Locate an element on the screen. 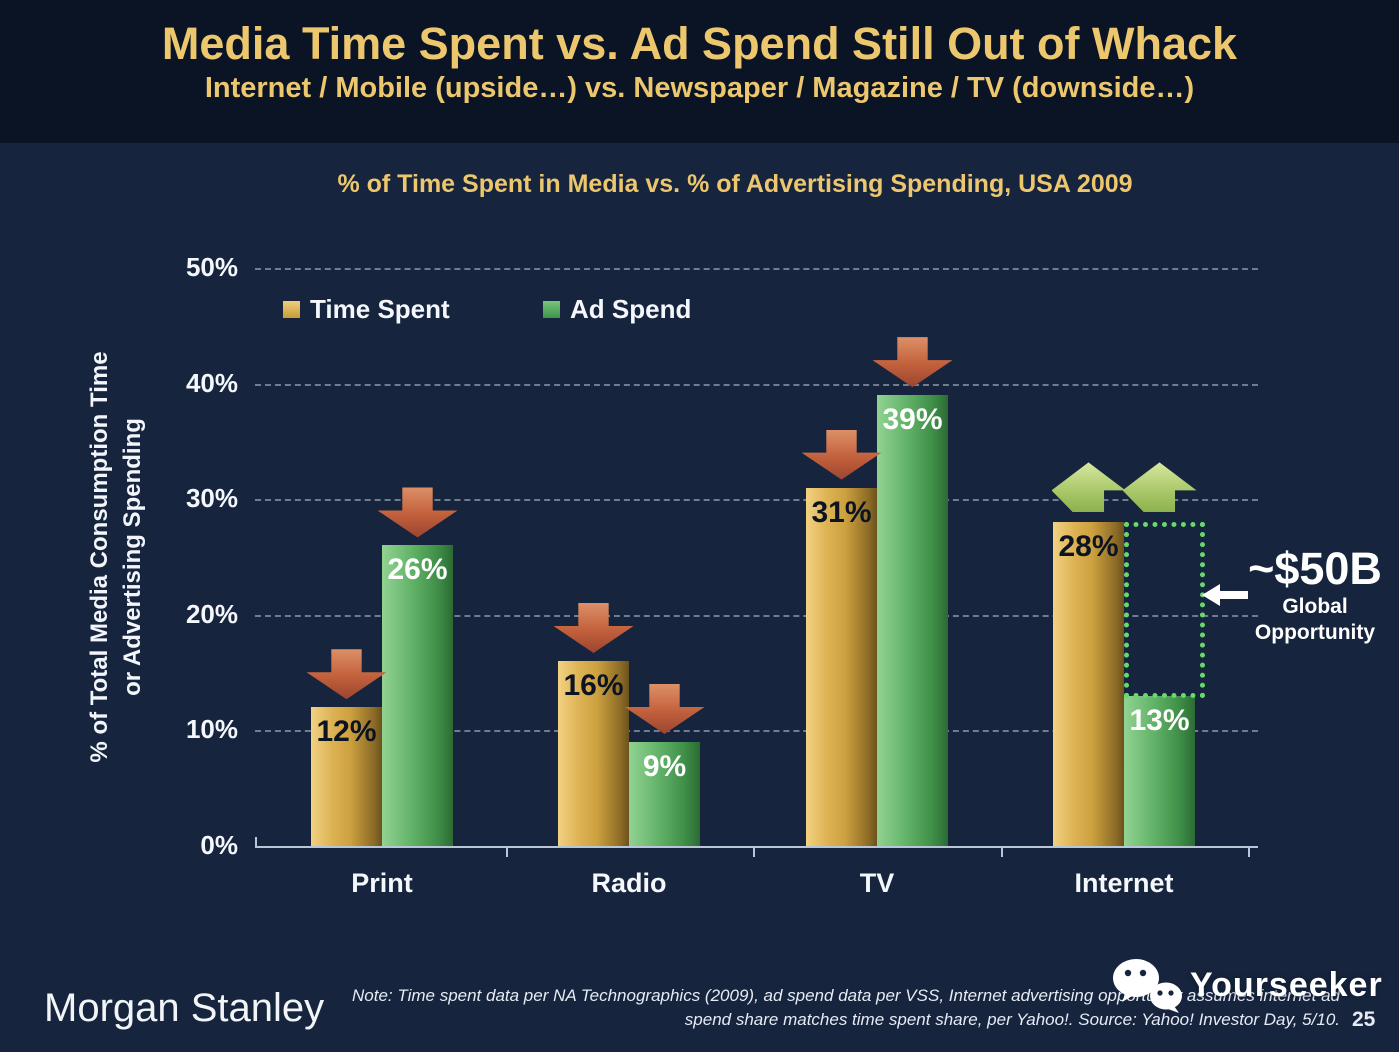 This screenshot has height=1052, width=1399. legend-item-ad-spend: Ad Spend is located at coordinates (617, 309).